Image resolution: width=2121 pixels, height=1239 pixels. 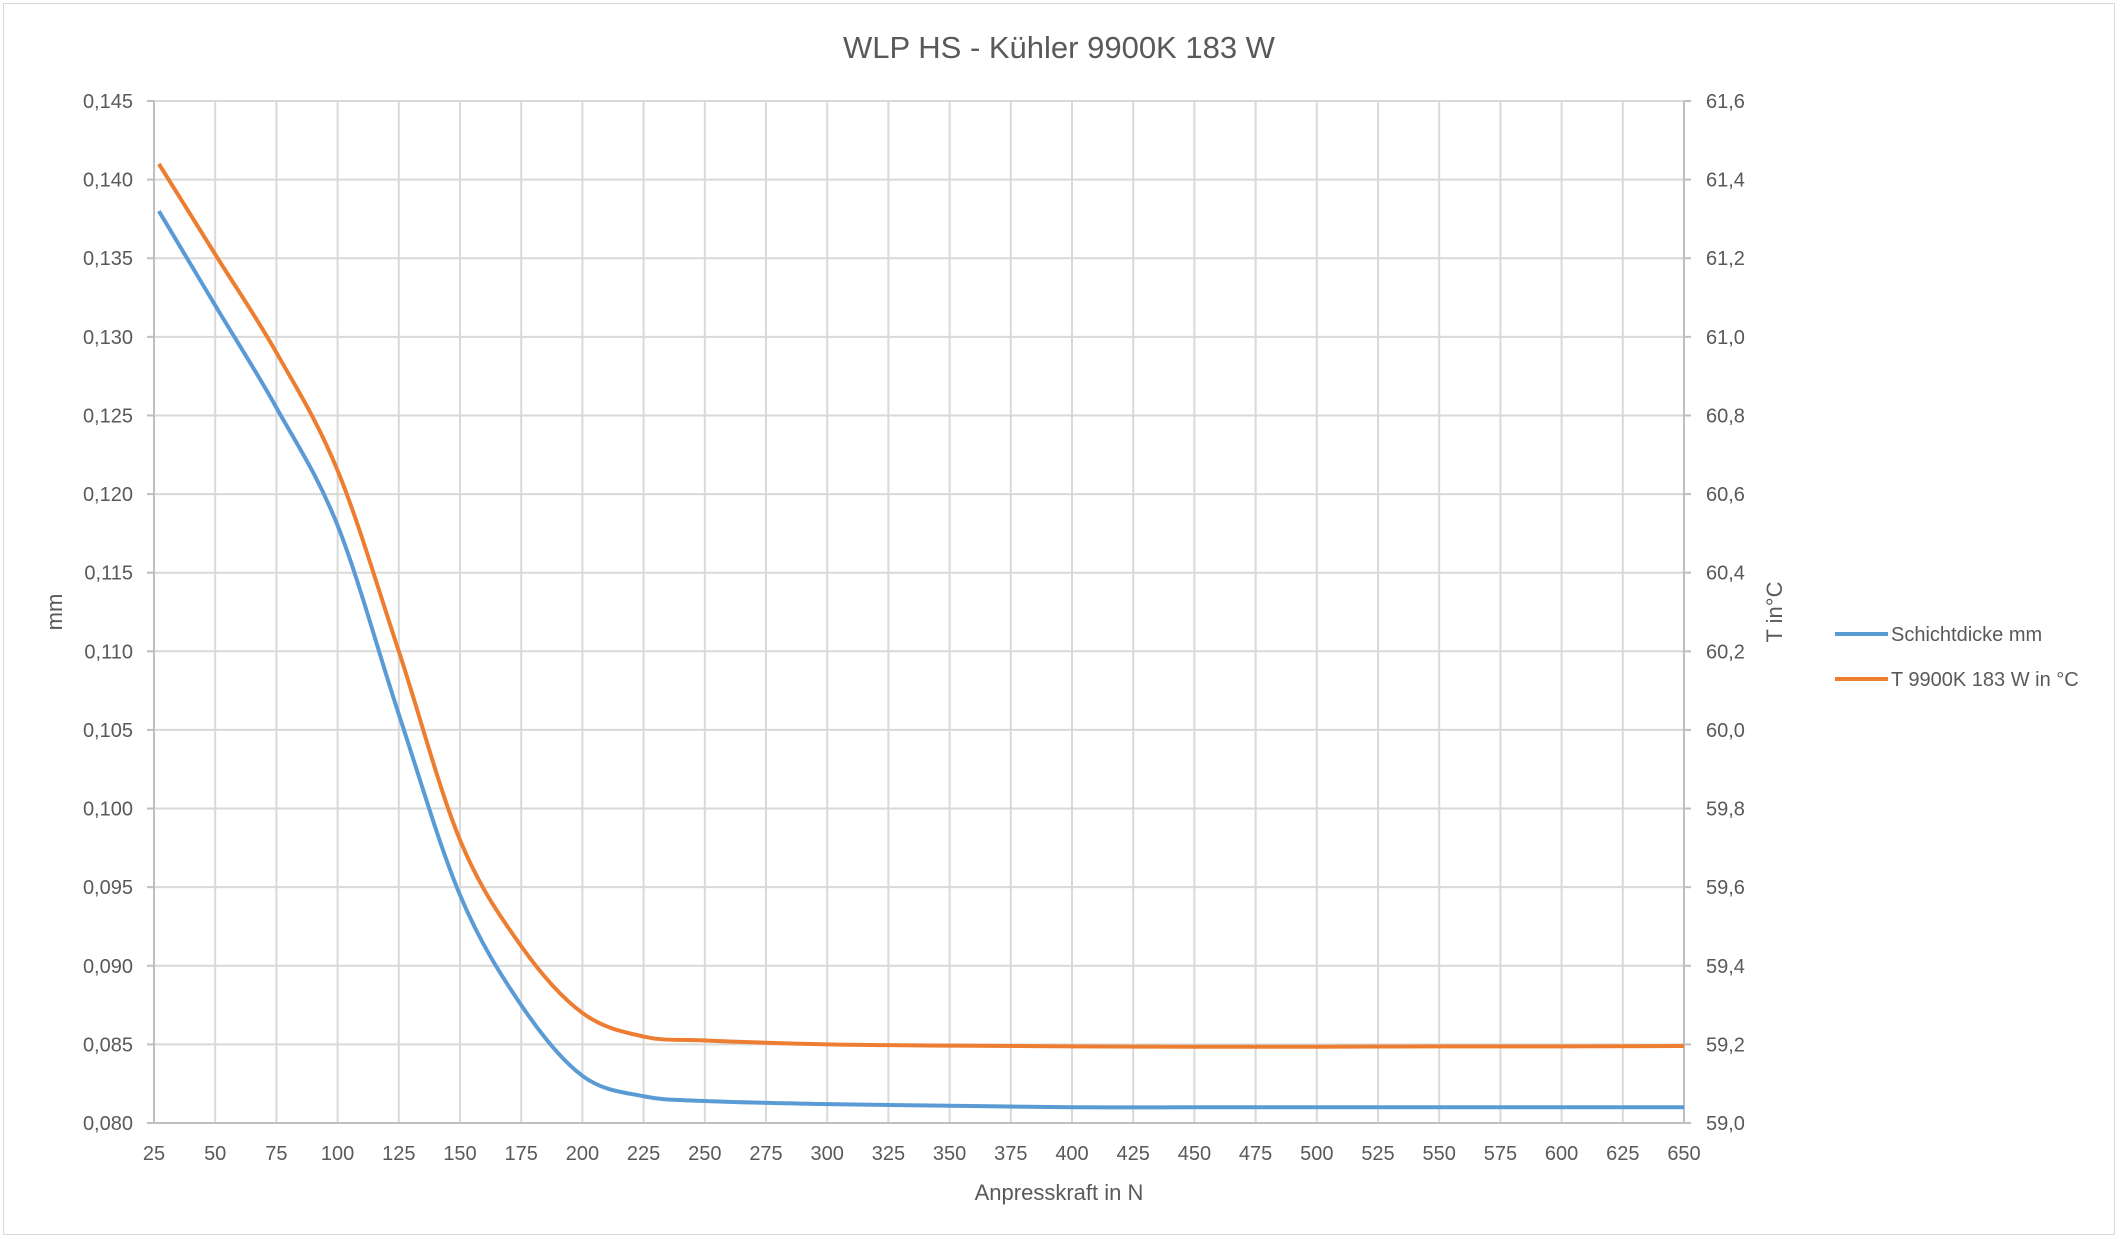 I want to click on y-axis-title: mm, so click(x=54, y=612).